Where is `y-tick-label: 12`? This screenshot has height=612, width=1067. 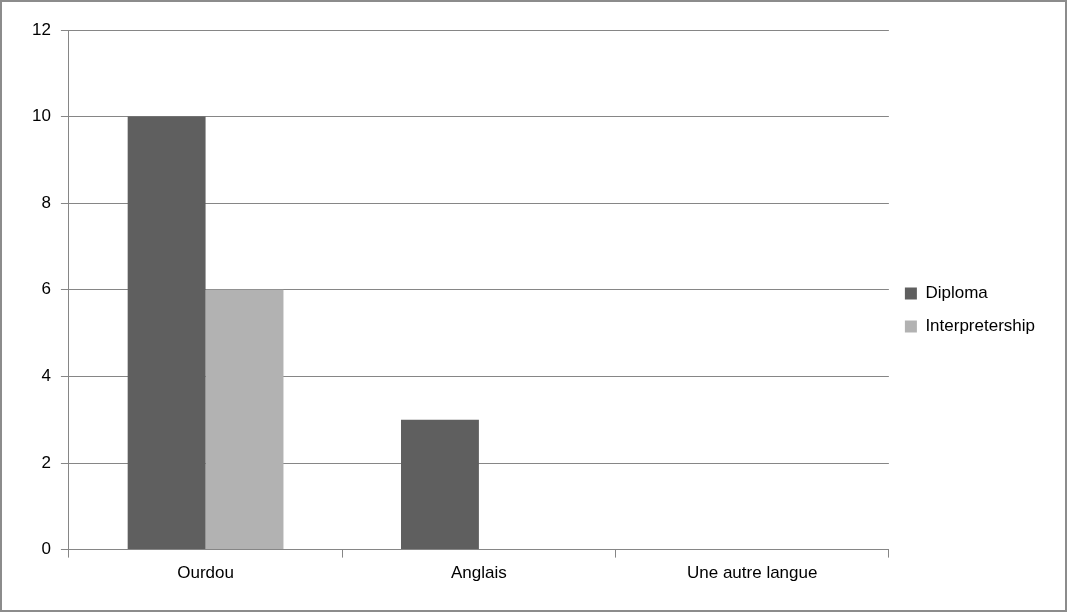 y-tick-label: 12 is located at coordinates (41, 29).